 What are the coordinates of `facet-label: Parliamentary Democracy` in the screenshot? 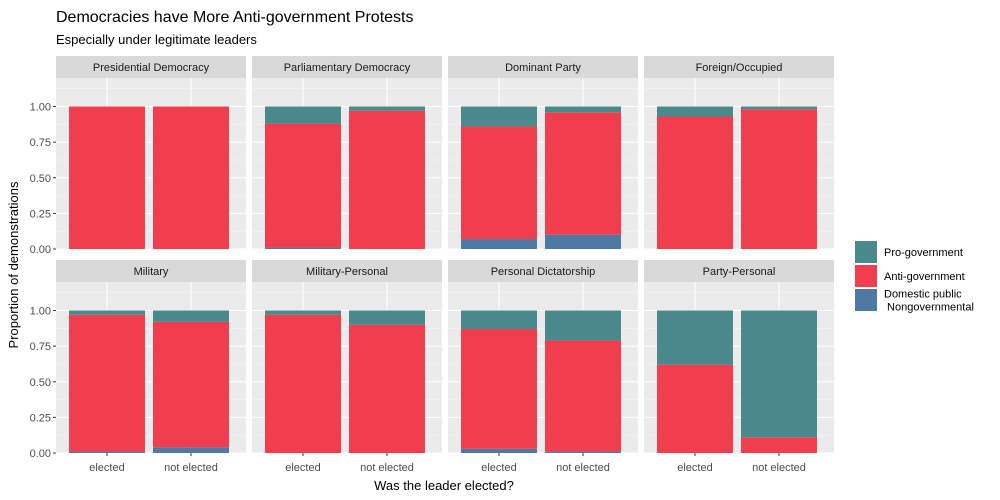 It's located at (347, 68).